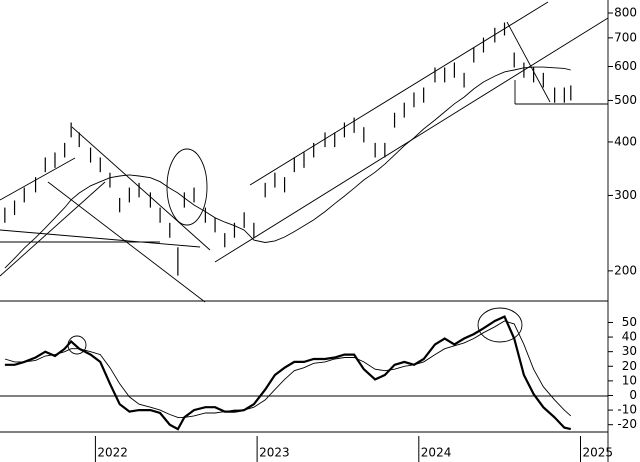 The image size is (640, 462). Describe the element at coordinates (625, 270) in the screenshot. I see `y-tick-label: 200` at that location.